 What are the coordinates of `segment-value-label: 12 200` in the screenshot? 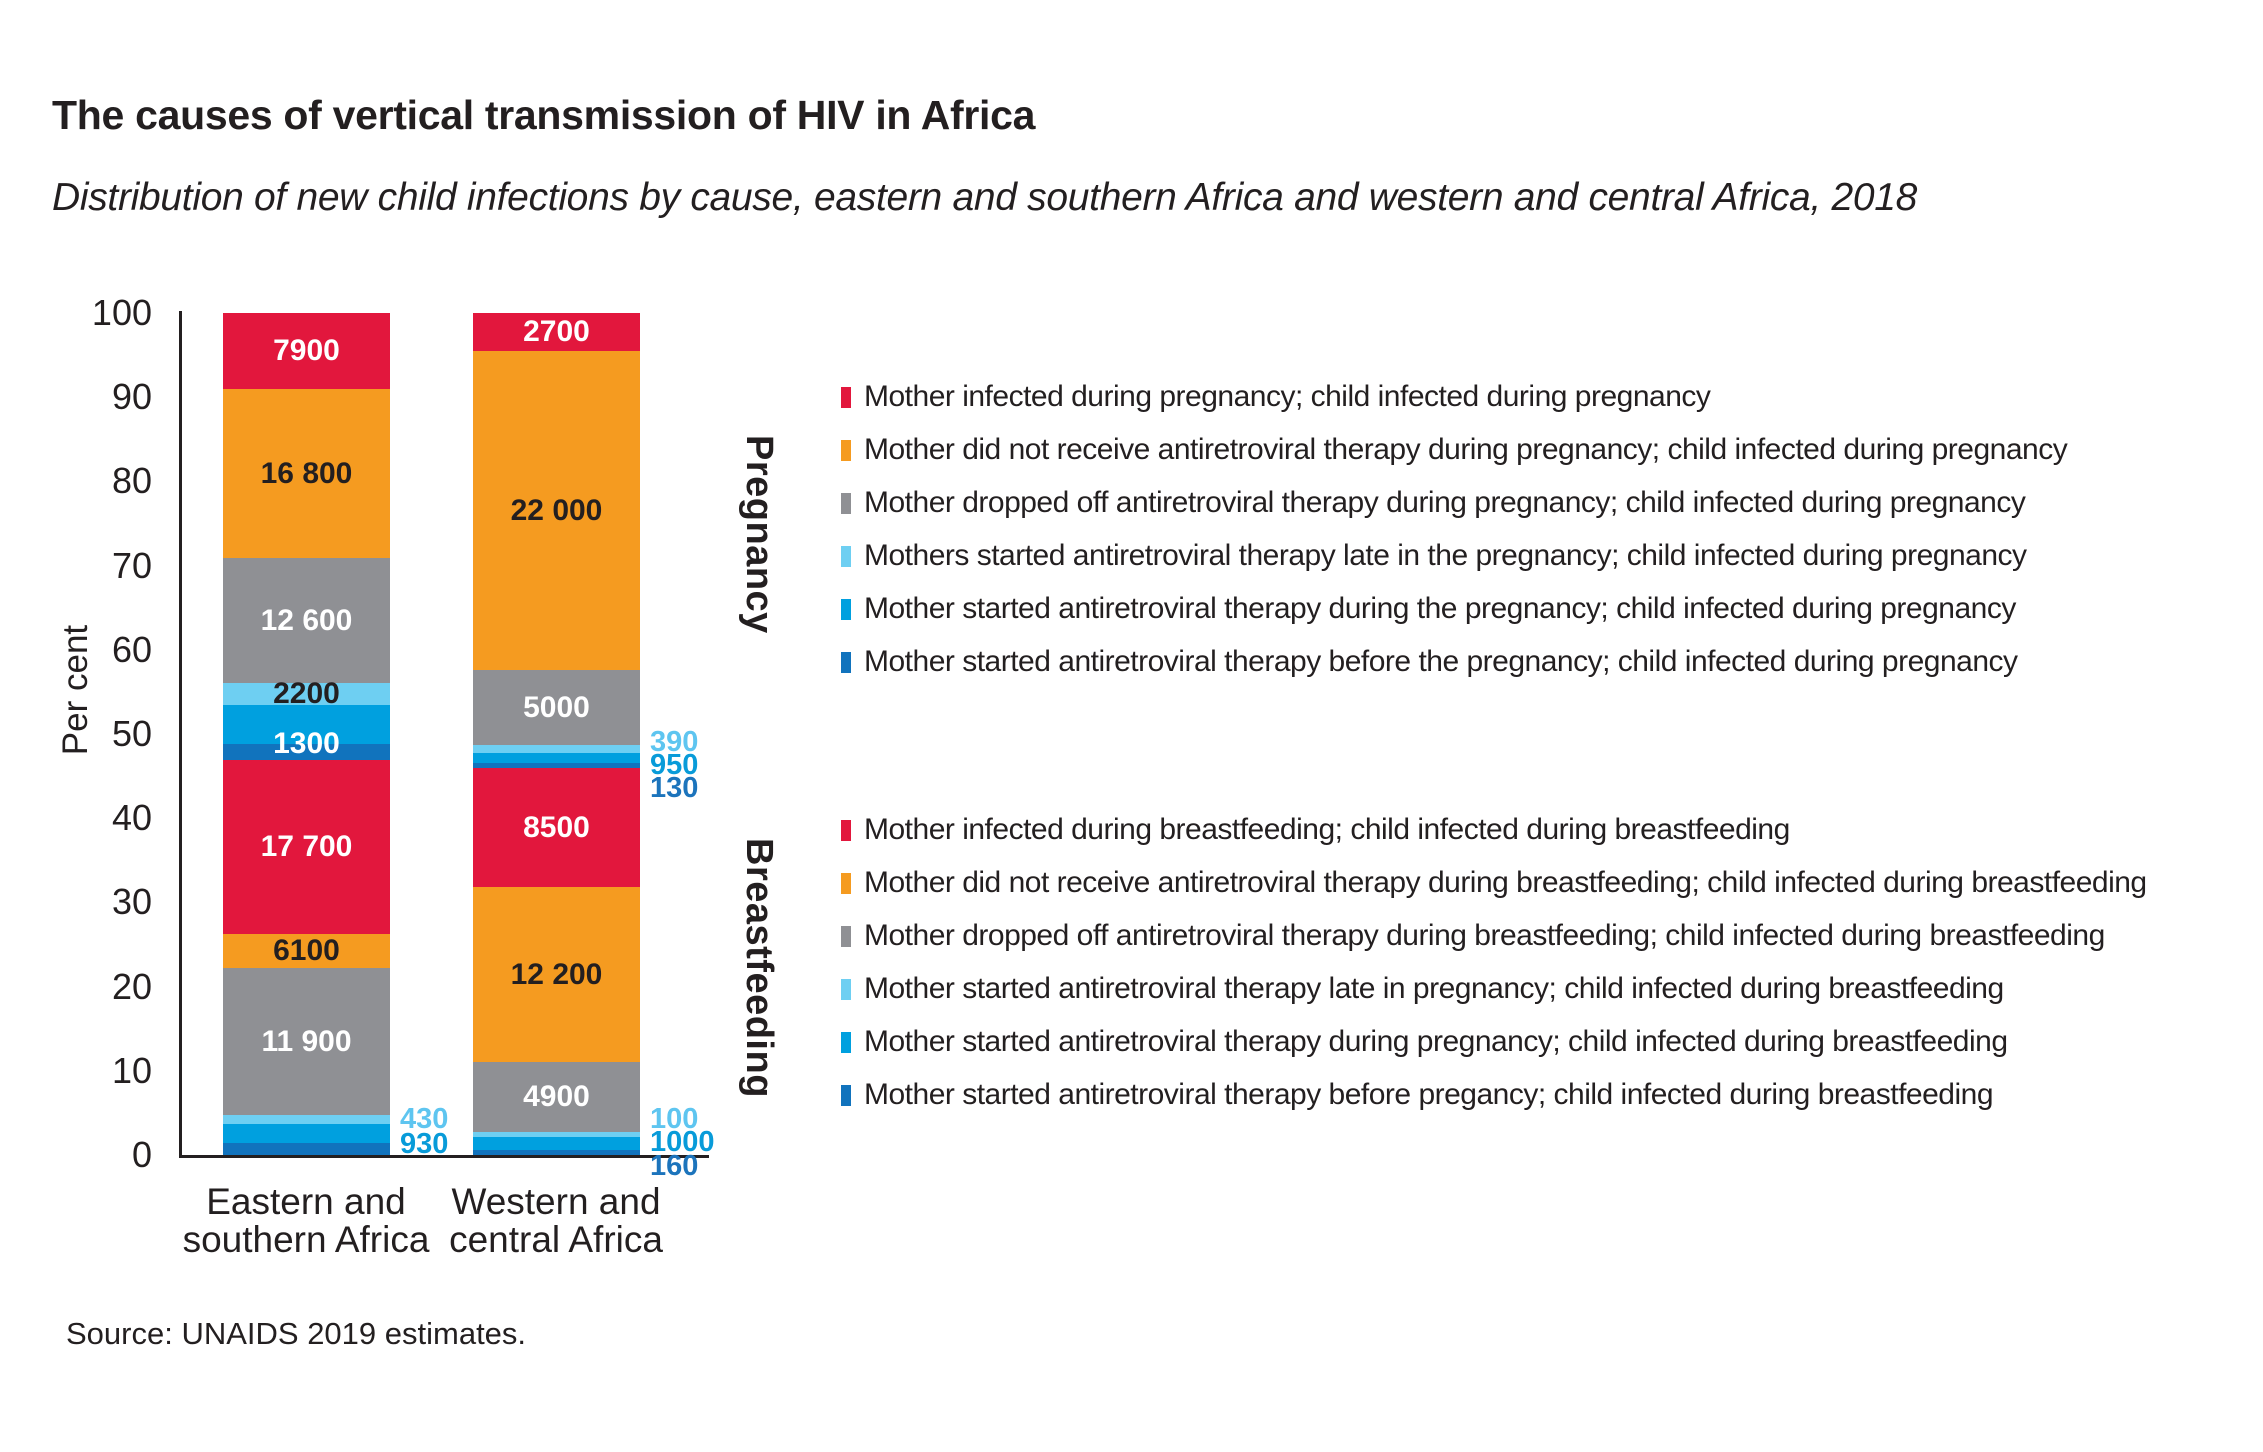 It's located at (556, 974).